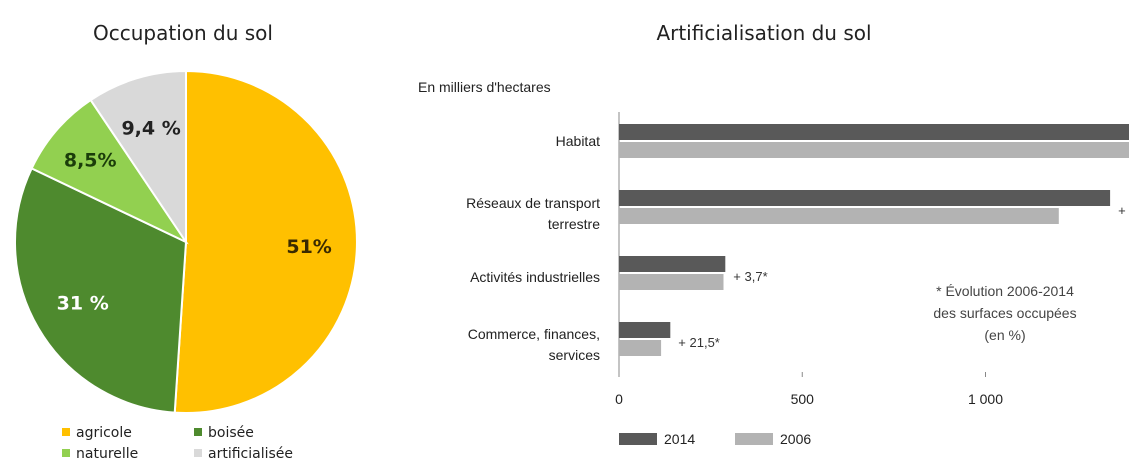 The width and height of the screenshot is (1129, 467). I want to click on bar-reseaux-de-transport-terrestre-2014, so click(865, 198).